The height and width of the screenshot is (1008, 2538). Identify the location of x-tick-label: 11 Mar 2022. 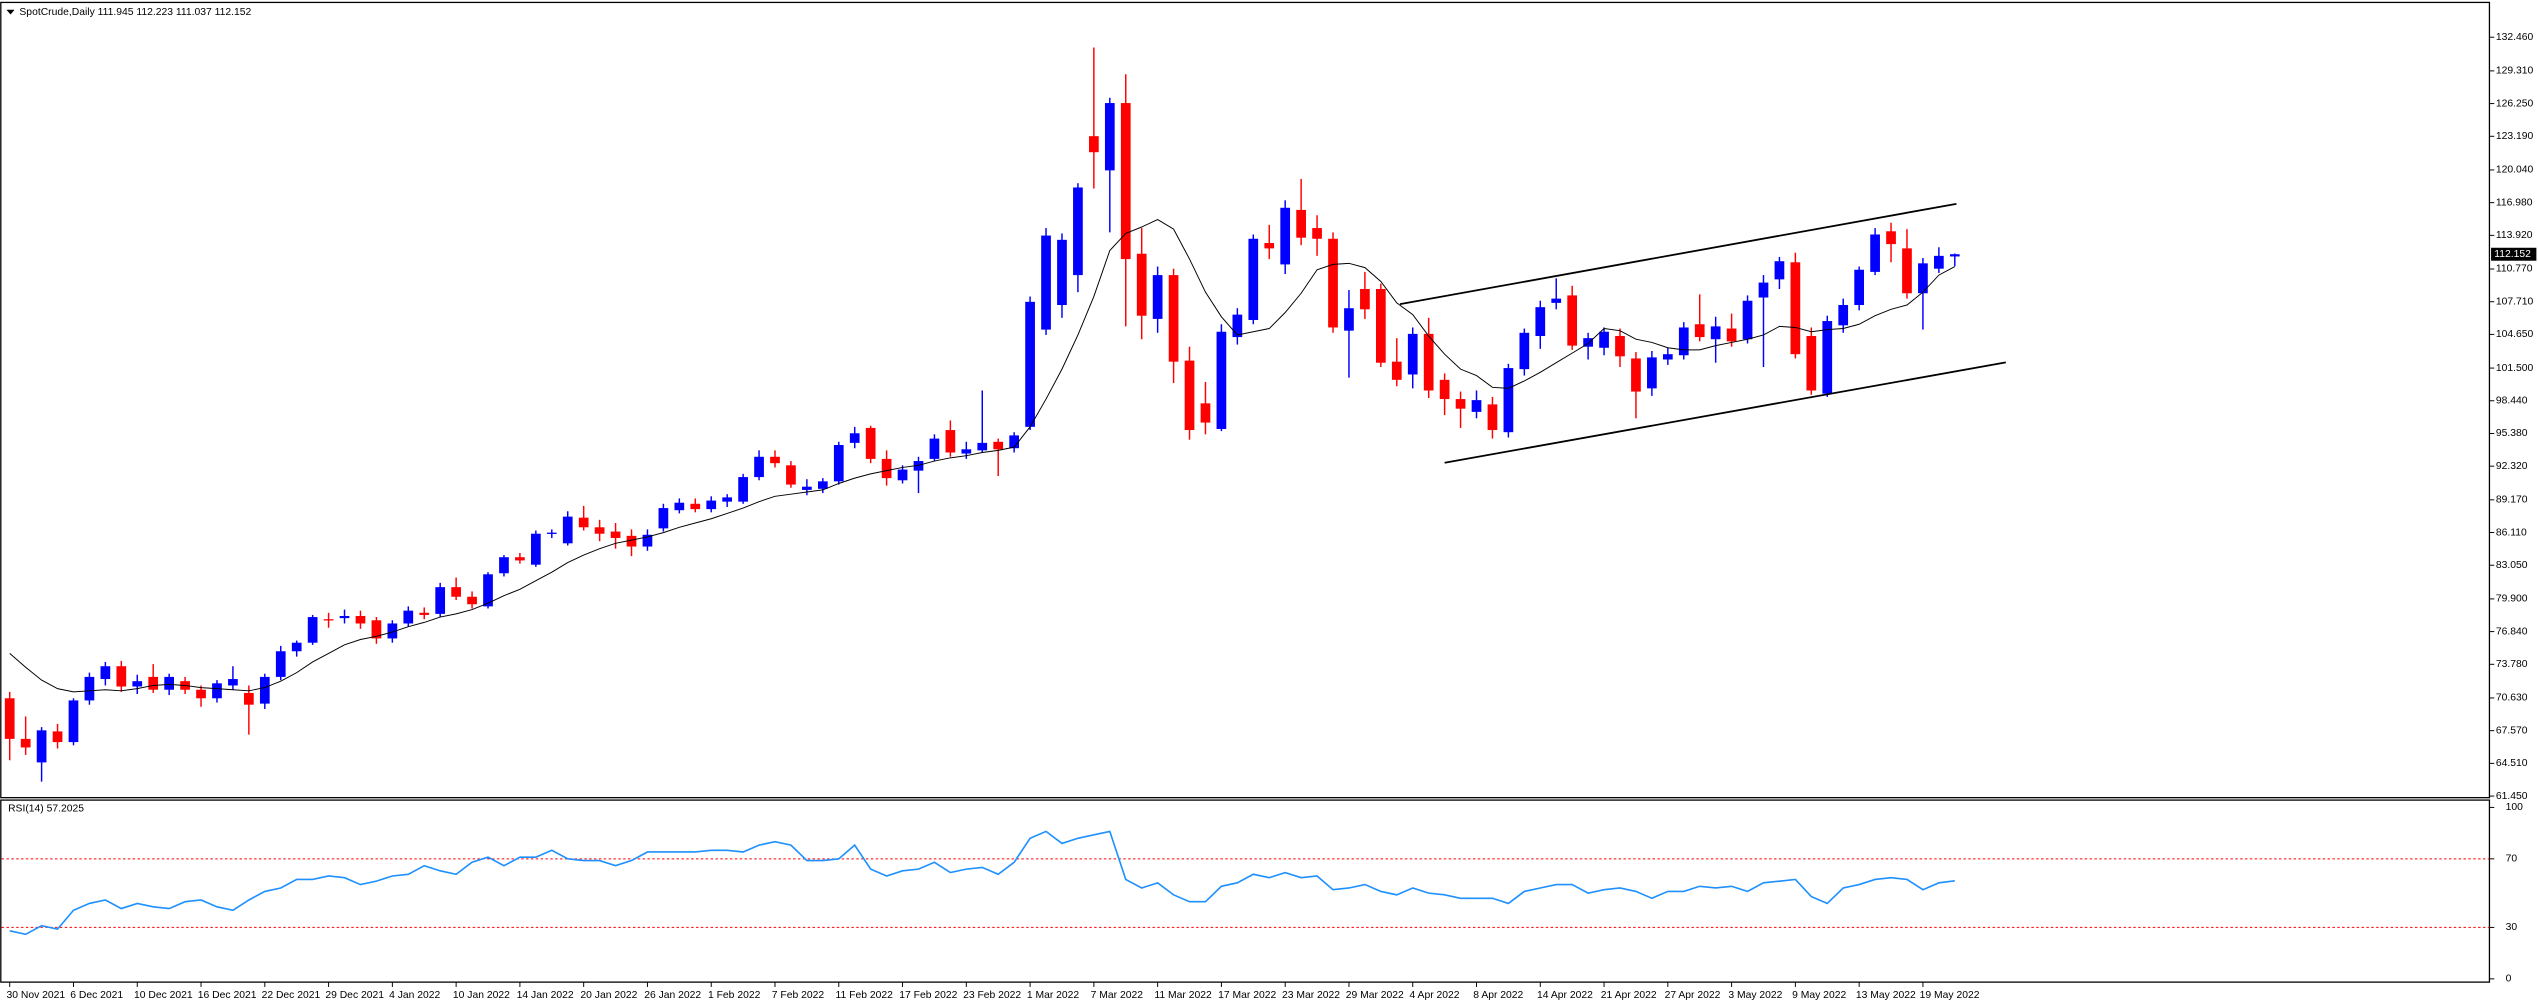
(1183, 995).